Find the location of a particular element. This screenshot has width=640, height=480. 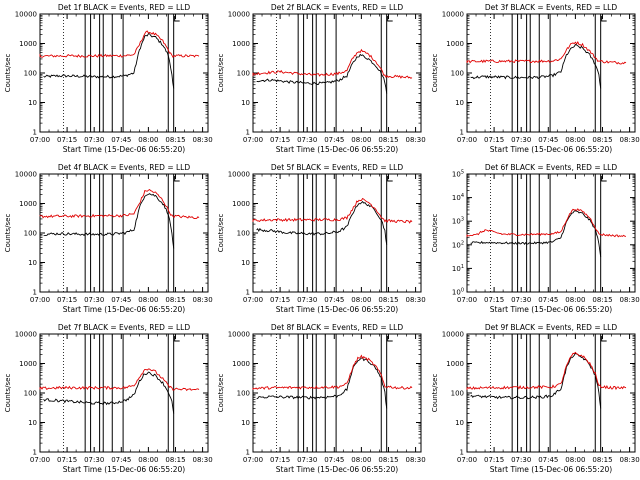

panel-title: Det 7f BLACK = Events, RED = LLD is located at coordinates (124, 327).